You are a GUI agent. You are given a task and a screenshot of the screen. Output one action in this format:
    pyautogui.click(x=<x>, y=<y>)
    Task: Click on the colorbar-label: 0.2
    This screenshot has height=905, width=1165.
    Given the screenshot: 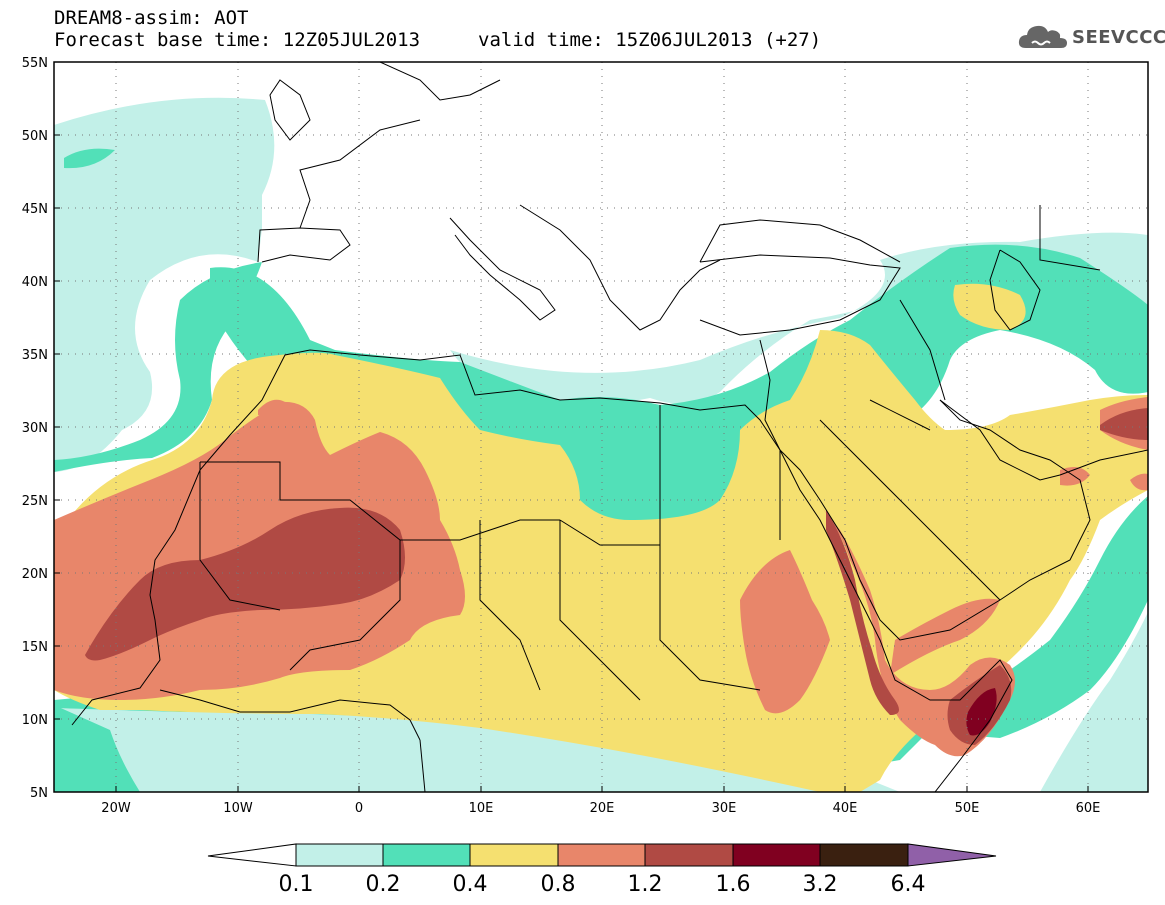 What is the action you would take?
    pyautogui.click(x=383, y=884)
    